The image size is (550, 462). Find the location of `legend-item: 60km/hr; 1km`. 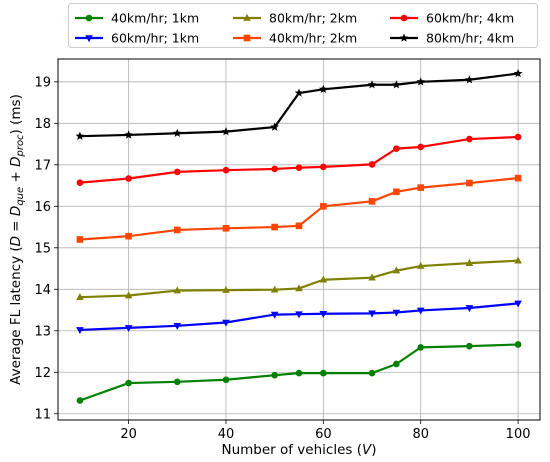

legend-item: 60km/hr; 1km is located at coordinates (137, 38).